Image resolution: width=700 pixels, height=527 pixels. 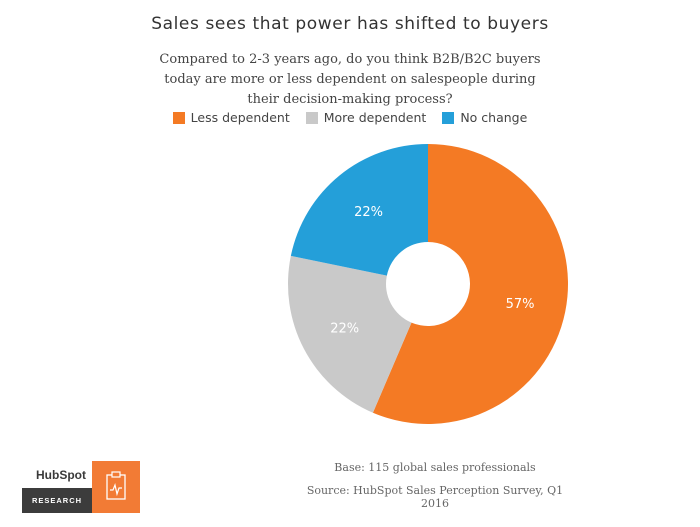 What do you see at coordinates (520, 304) in the screenshot?
I see `data-label: 57%` at bounding box center [520, 304].